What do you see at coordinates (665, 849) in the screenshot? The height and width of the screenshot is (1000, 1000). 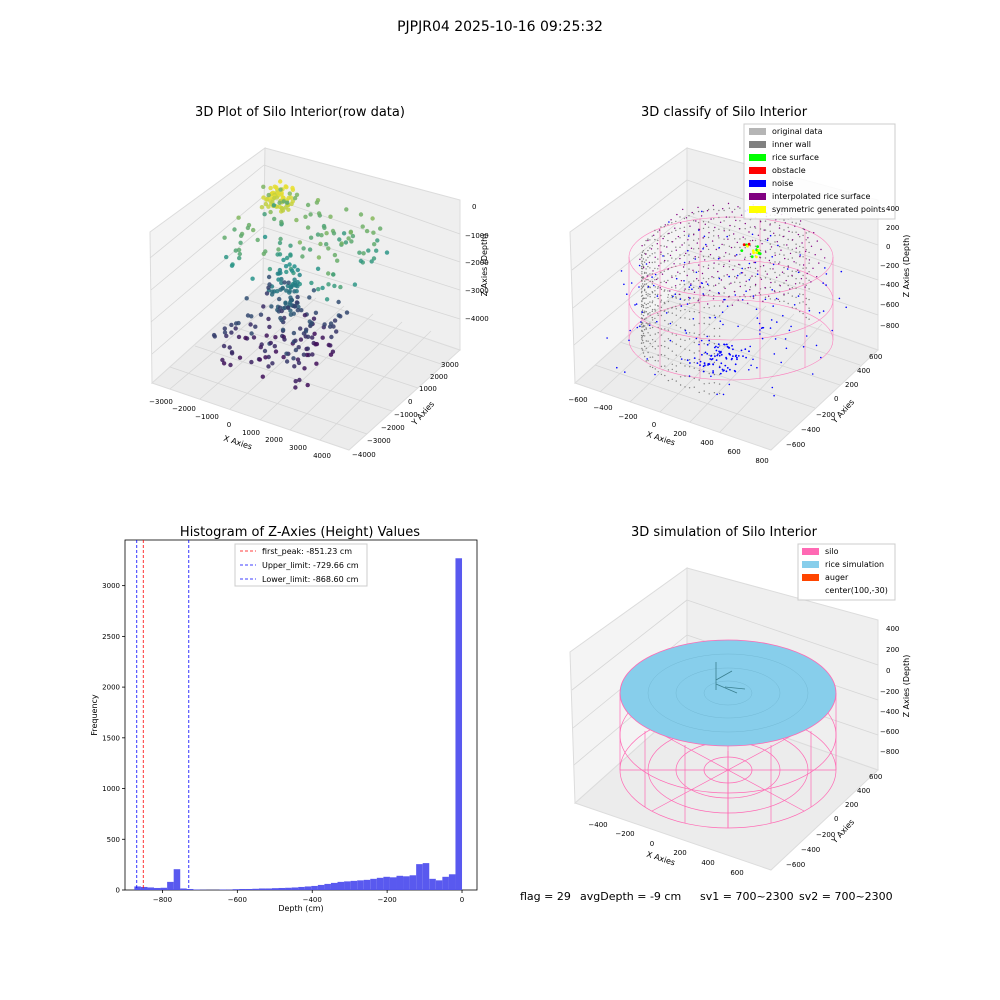 I see `sim-3d-x-ticks: −400 −200 0 200 400 600` at bounding box center [665, 849].